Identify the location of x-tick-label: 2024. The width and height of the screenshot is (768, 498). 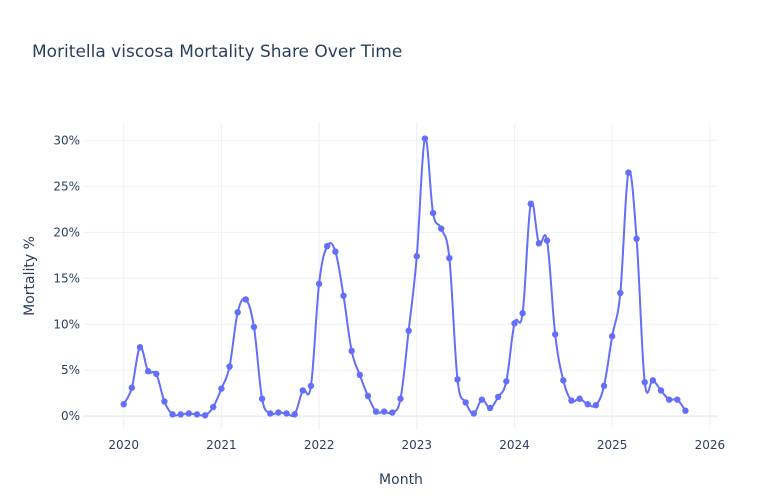
(514, 445).